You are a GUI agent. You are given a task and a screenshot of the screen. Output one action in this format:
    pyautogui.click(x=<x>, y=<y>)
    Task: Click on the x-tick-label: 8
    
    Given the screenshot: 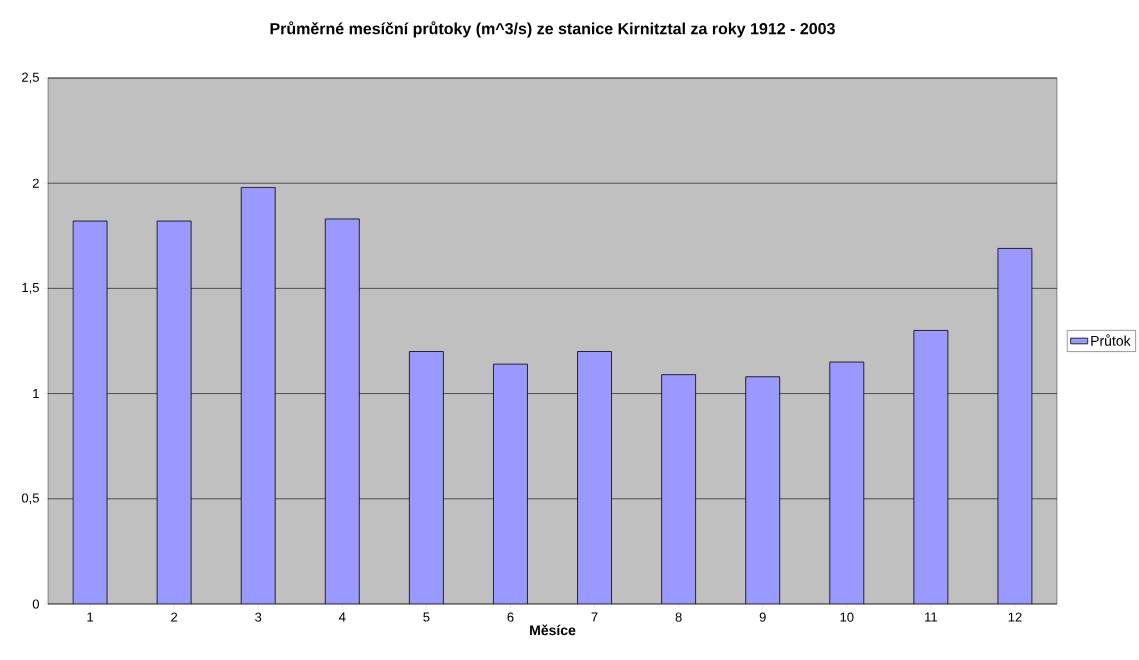 What is the action you would take?
    pyautogui.click(x=678, y=617)
    